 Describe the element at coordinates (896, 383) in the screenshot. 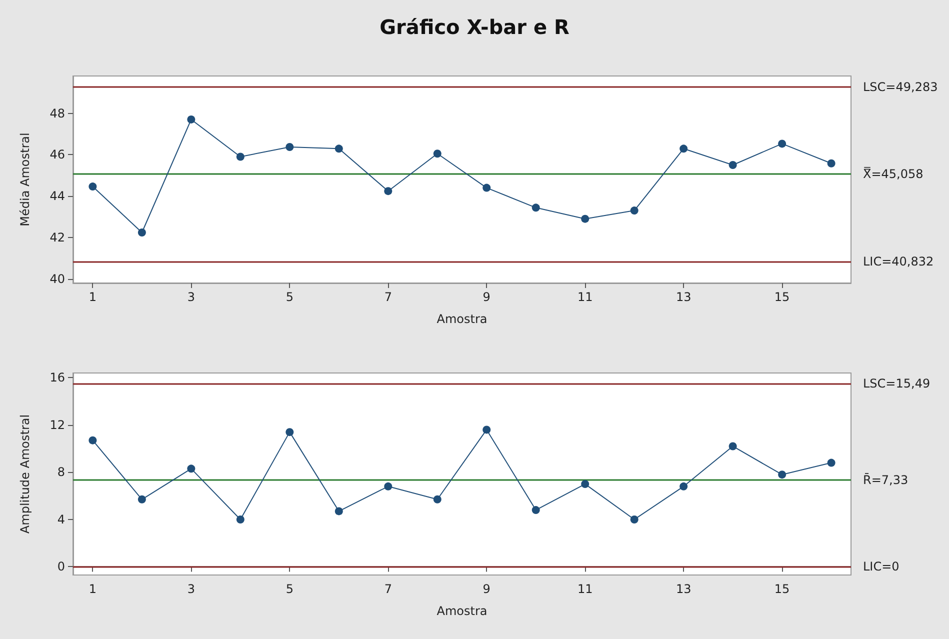

I see `ref-line-label: LSC=15,49` at that location.